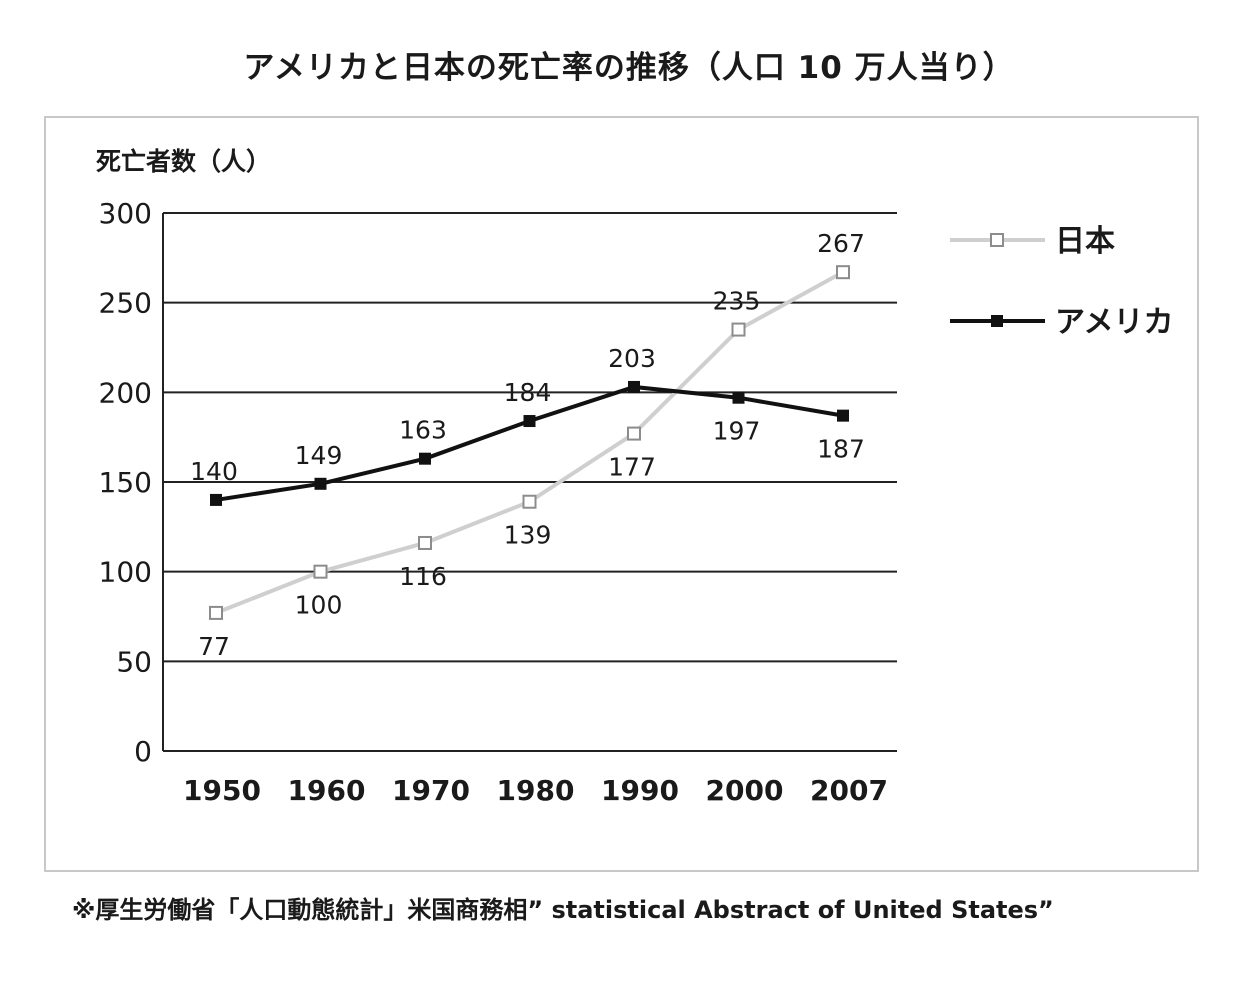  I want to click on x-tick-label: 1990, so click(640, 790).